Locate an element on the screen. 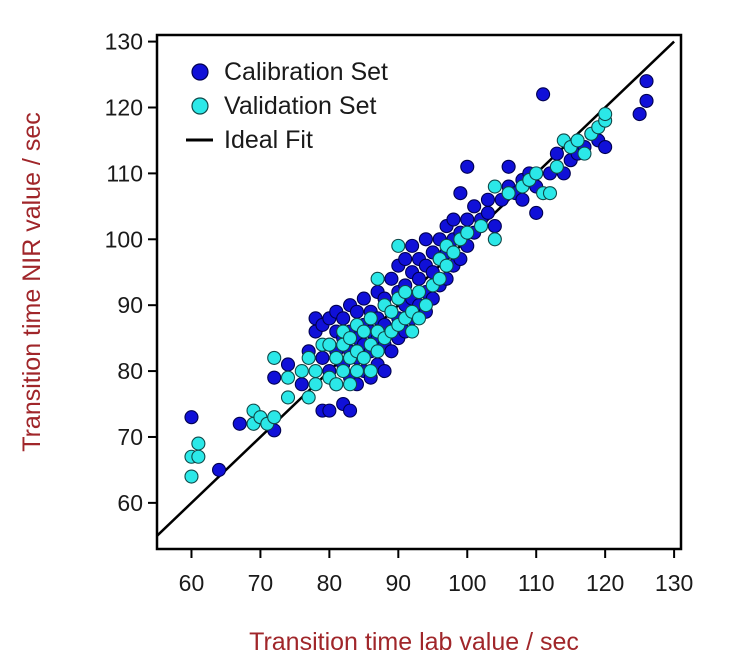 This screenshot has width=734, height=662. x-tick-label: 100 is located at coordinates (467, 583).